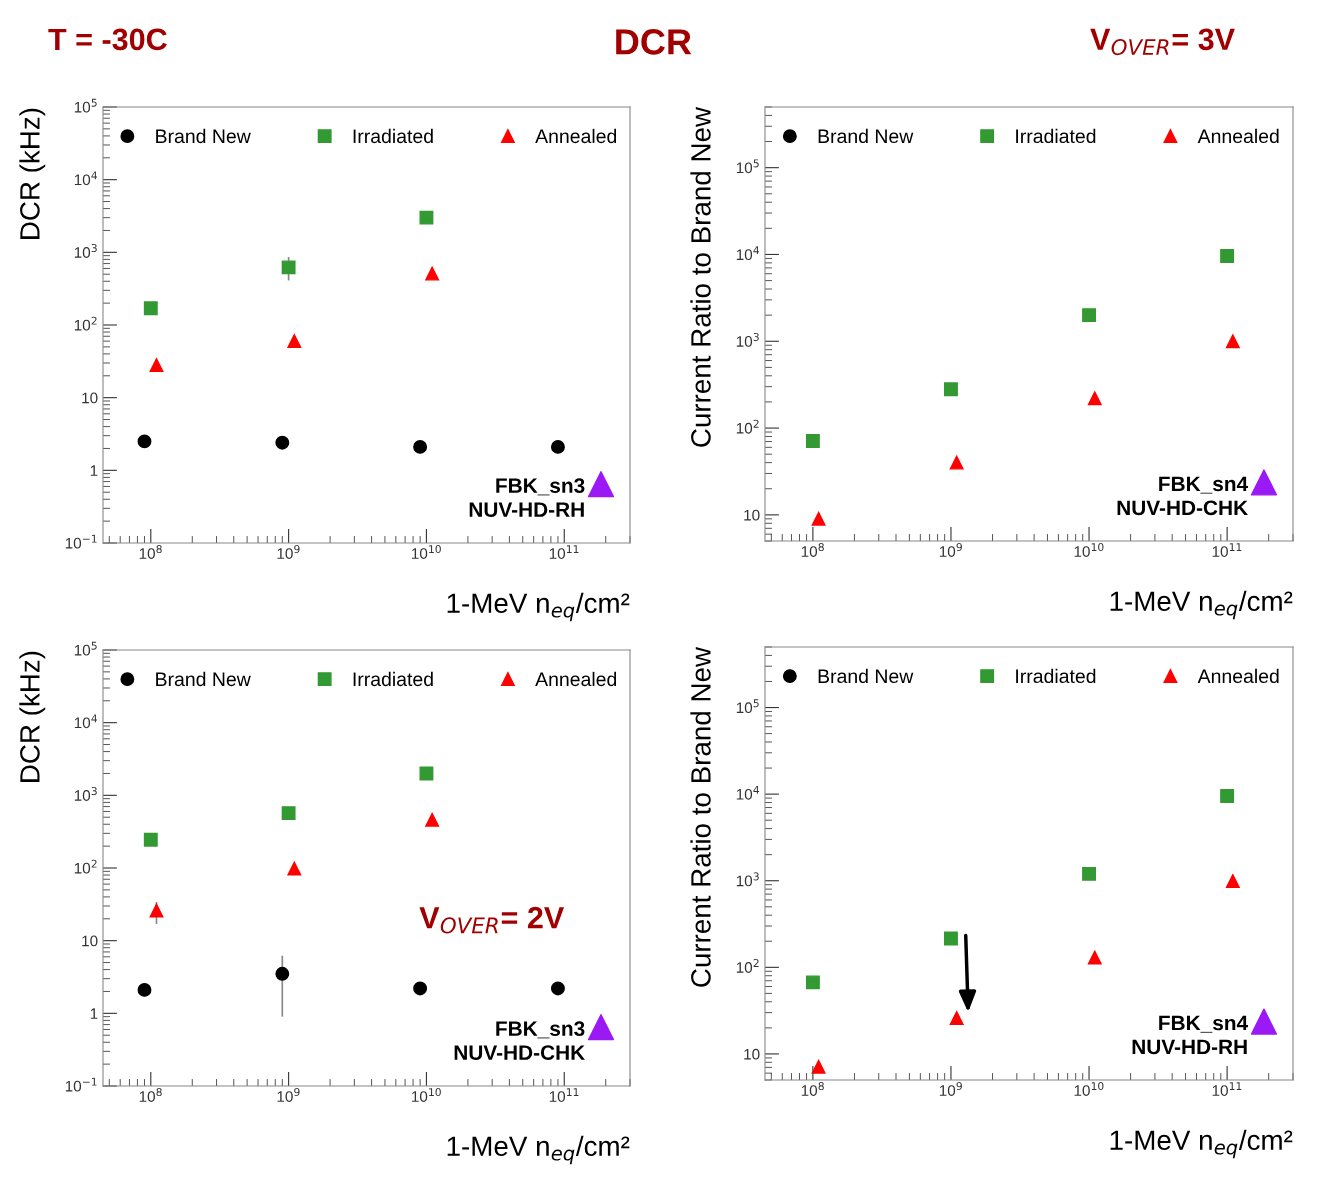 The height and width of the screenshot is (1196, 1319). I want to click on chart-title: DCR, so click(654, 42).